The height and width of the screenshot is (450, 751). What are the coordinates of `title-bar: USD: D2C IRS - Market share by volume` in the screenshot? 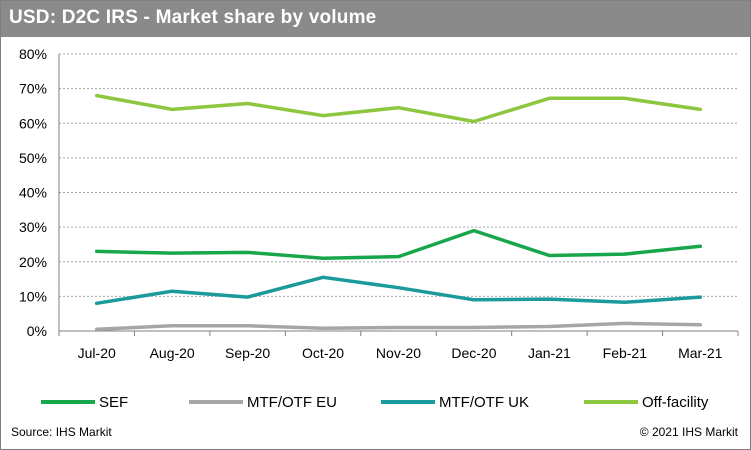 It's located at (375, 19).